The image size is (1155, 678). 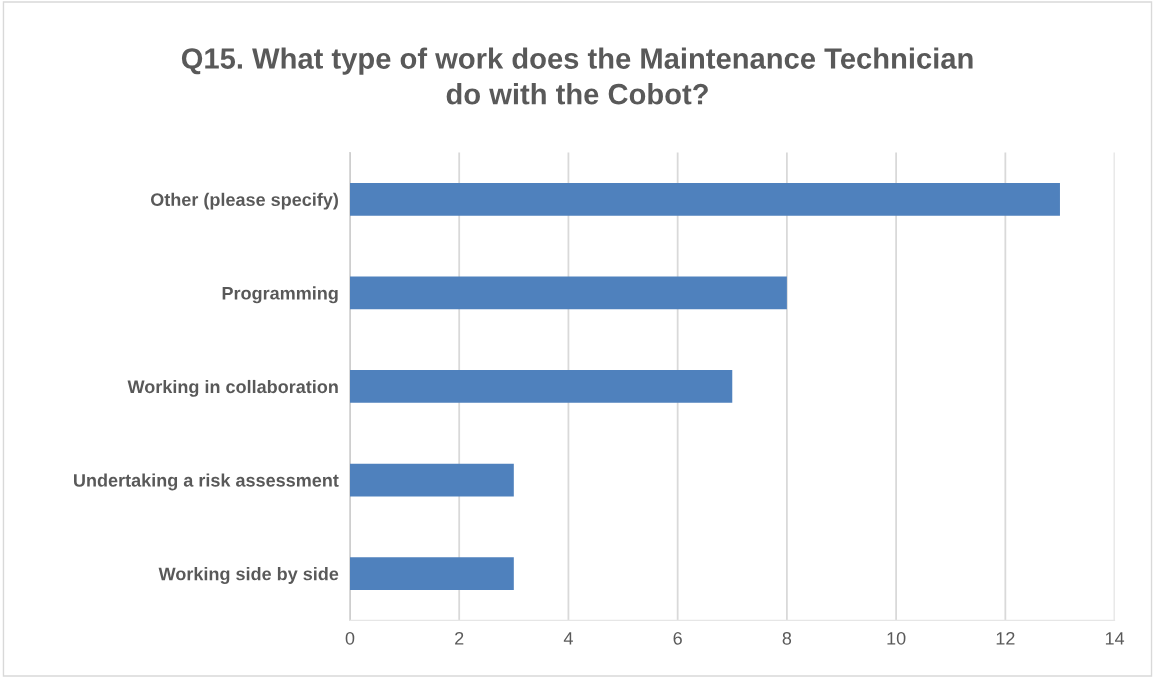 I want to click on y-tick-label: Working side by side, so click(x=248, y=575).